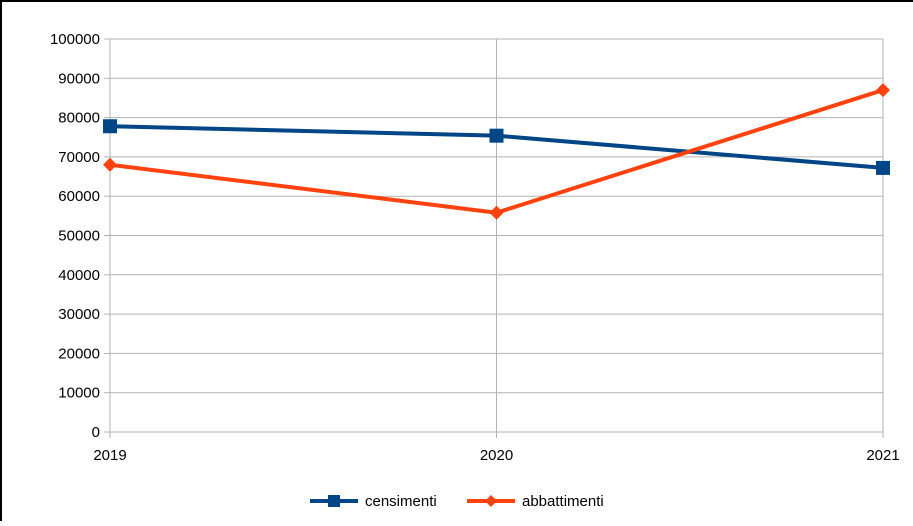 Image resolution: width=913 pixels, height=526 pixels. I want to click on y-tick-label: 20000, so click(79, 353).